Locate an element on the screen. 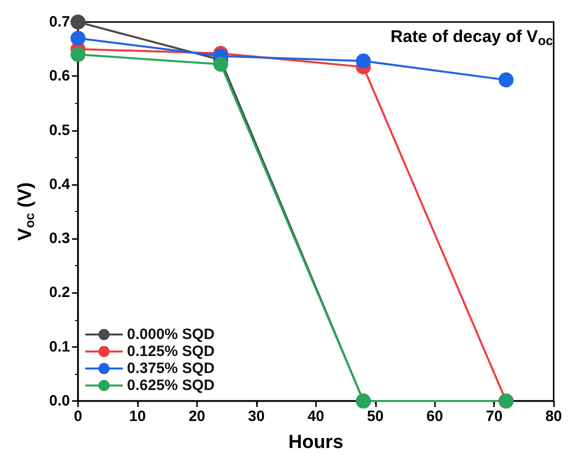 The height and width of the screenshot is (466, 573). y-tick-label: 0.4 is located at coordinates (60, 184).